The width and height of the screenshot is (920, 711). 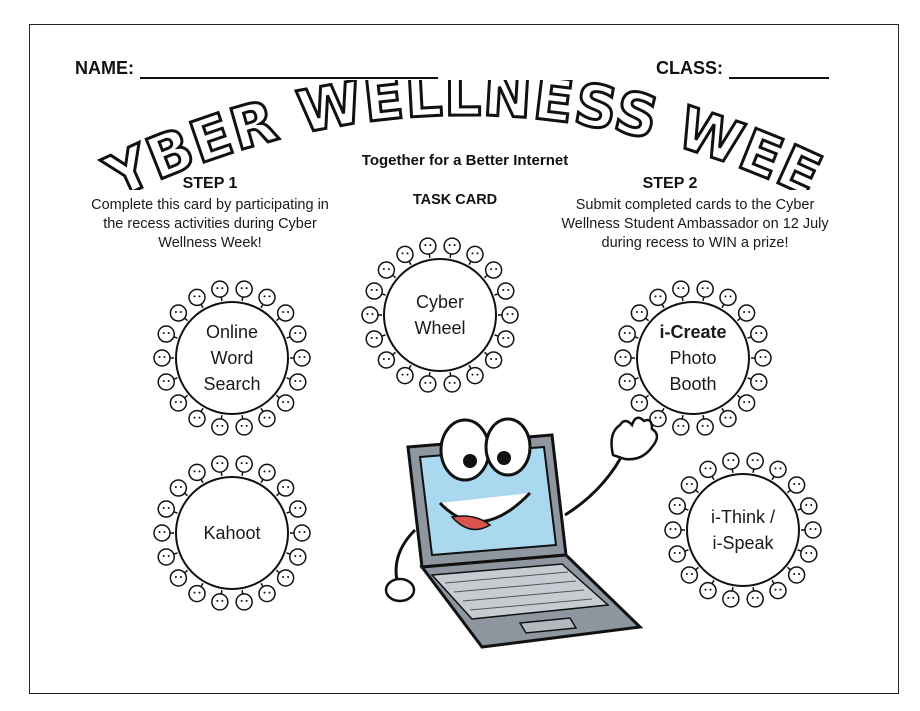 What do you see at coordinates (104, 68) in the screenshot?
I see `name-label: NAME:` at bounding box center [104, 68].